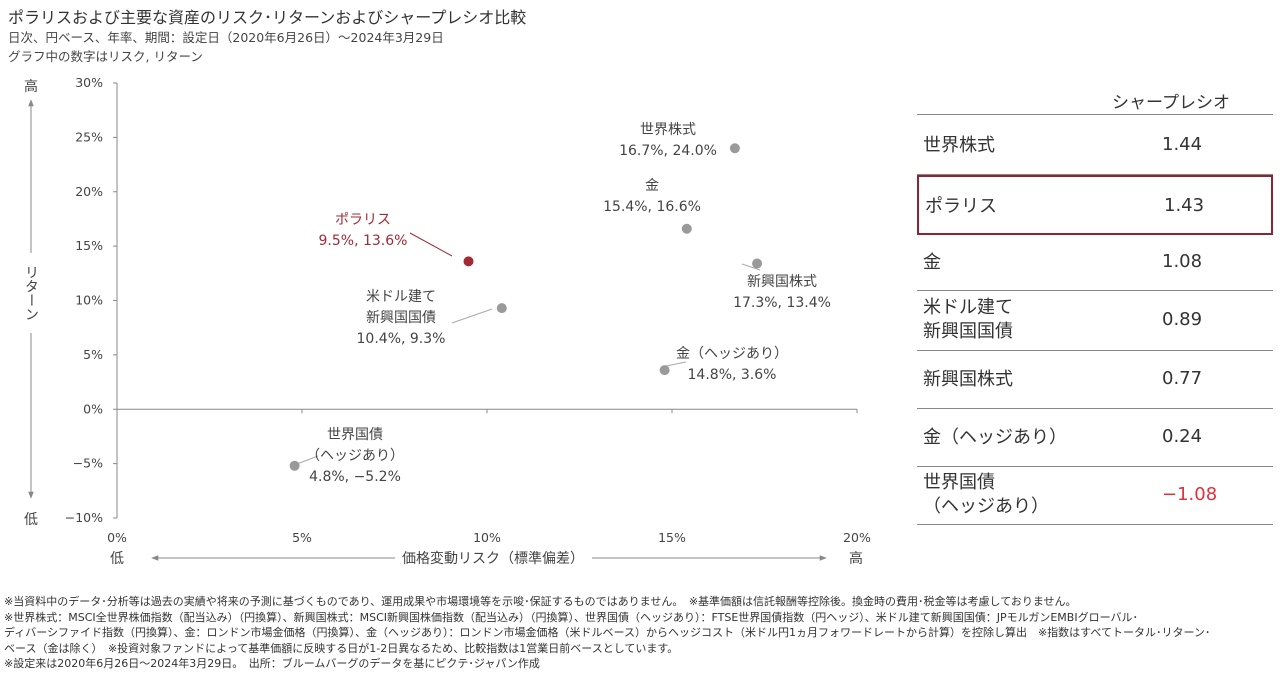 Image resolution: width=1280 pixels, height=680 pixels. What do you see at coordinates (493, 558) in the screenshot?
I see `x-axis-title: 価格変動リスク（標準偏差）` at bounding box center [493, 558].